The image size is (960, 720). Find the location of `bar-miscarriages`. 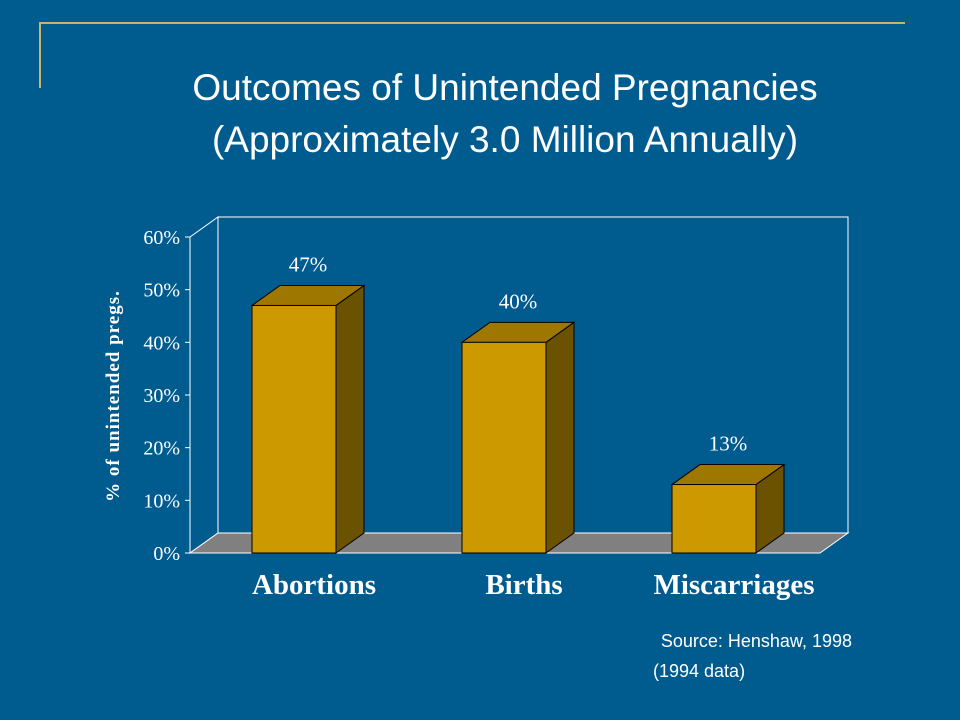

bar-miscarriages is located at coordinates (728, 508).